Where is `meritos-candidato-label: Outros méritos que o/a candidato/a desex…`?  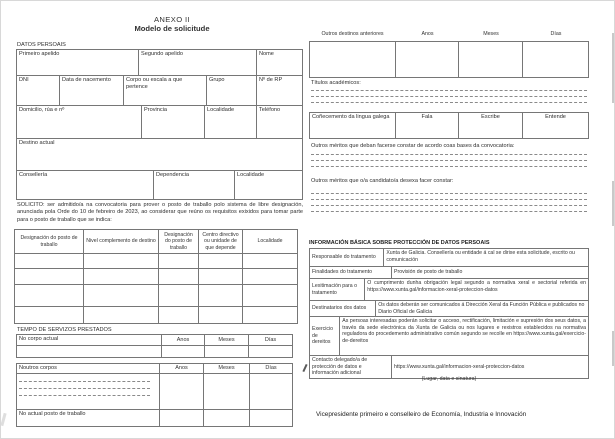 meritos-candidato-label: Outros méritos que o/a candidato/a desex… is located at coordinates (382, 181).